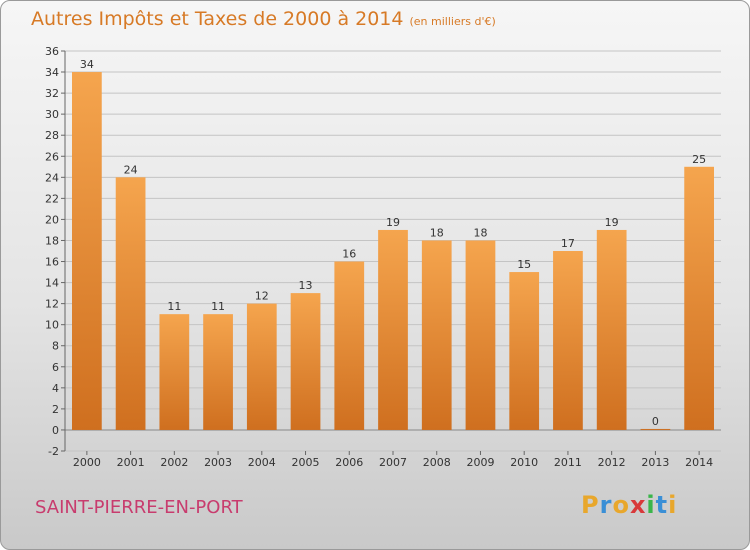  I want to click on bar-value-label: 24, so click(131, 169).